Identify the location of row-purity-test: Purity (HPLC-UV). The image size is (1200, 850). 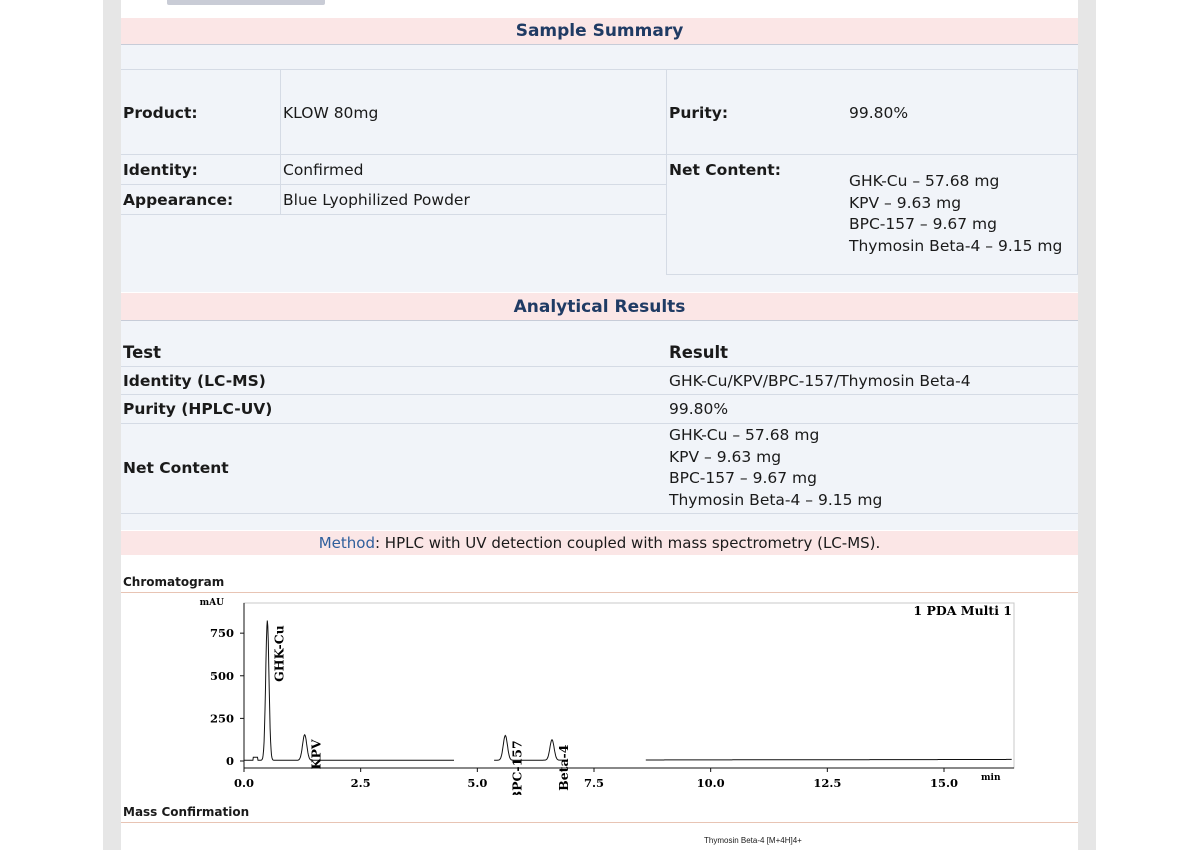
(198, 409).